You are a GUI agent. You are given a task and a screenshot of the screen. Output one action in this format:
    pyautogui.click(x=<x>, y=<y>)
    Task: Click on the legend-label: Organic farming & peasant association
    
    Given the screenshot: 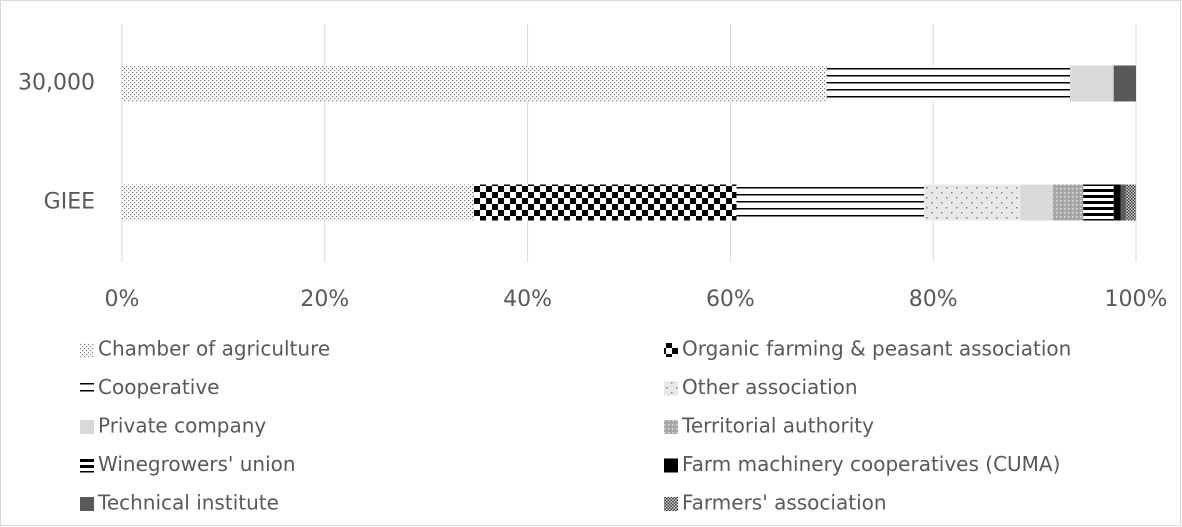 What is the action you would take?
    pyautogui.click(x=876, y=349)
    